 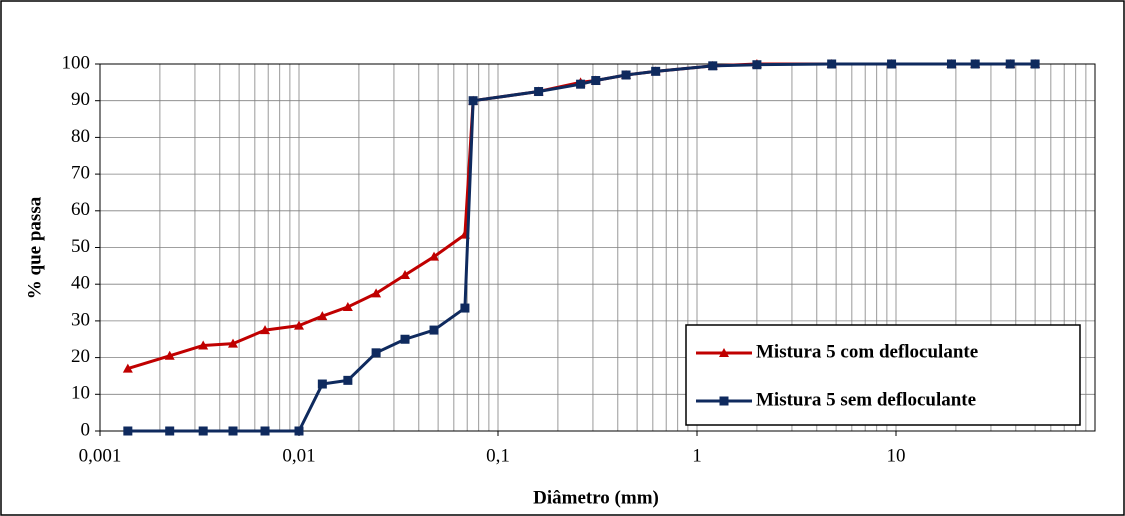 What do you see at coordinates (697, 455) in the screenshot?
I see `x-tick-label: 1` at bounding box center [697, 455].